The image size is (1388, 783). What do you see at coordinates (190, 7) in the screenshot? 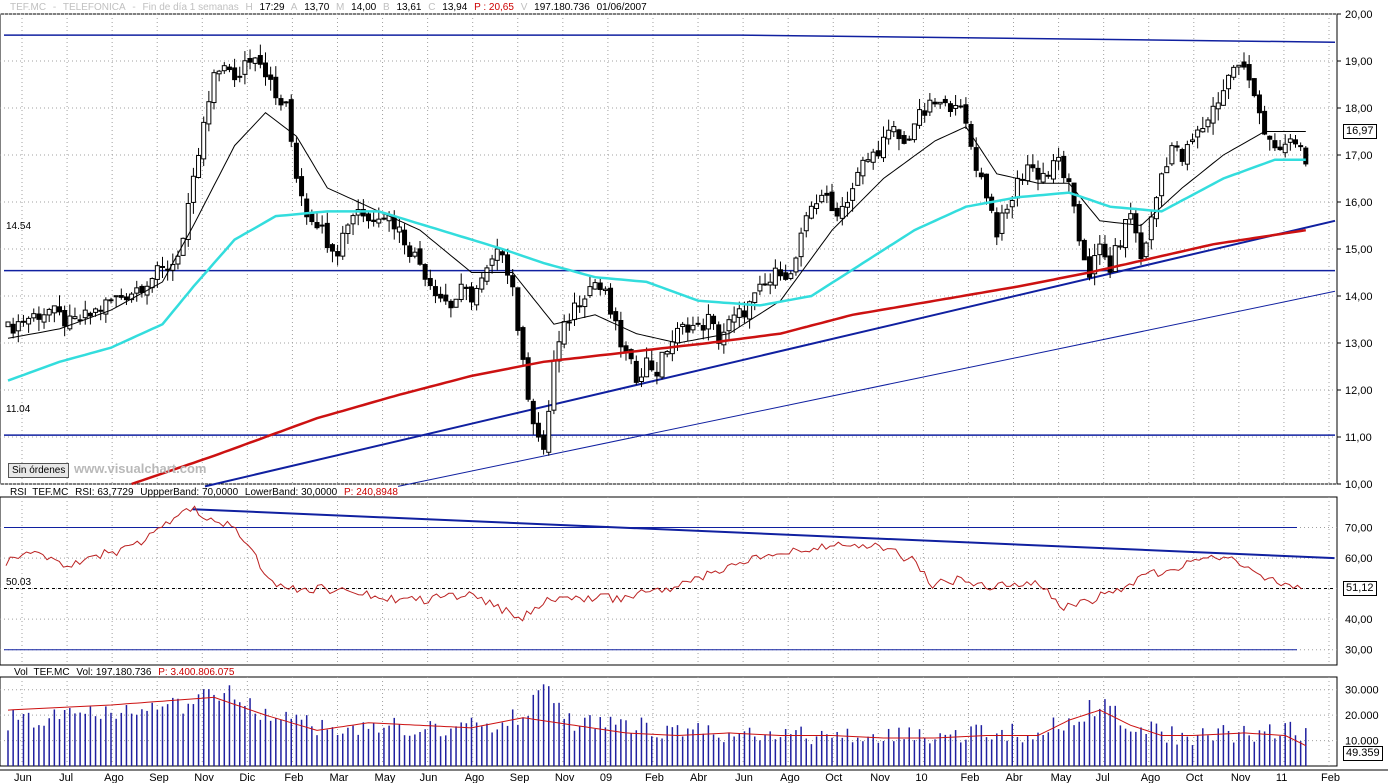
I see `header-period: Fin de día 1 semanas` at bounding box center [190, 7].